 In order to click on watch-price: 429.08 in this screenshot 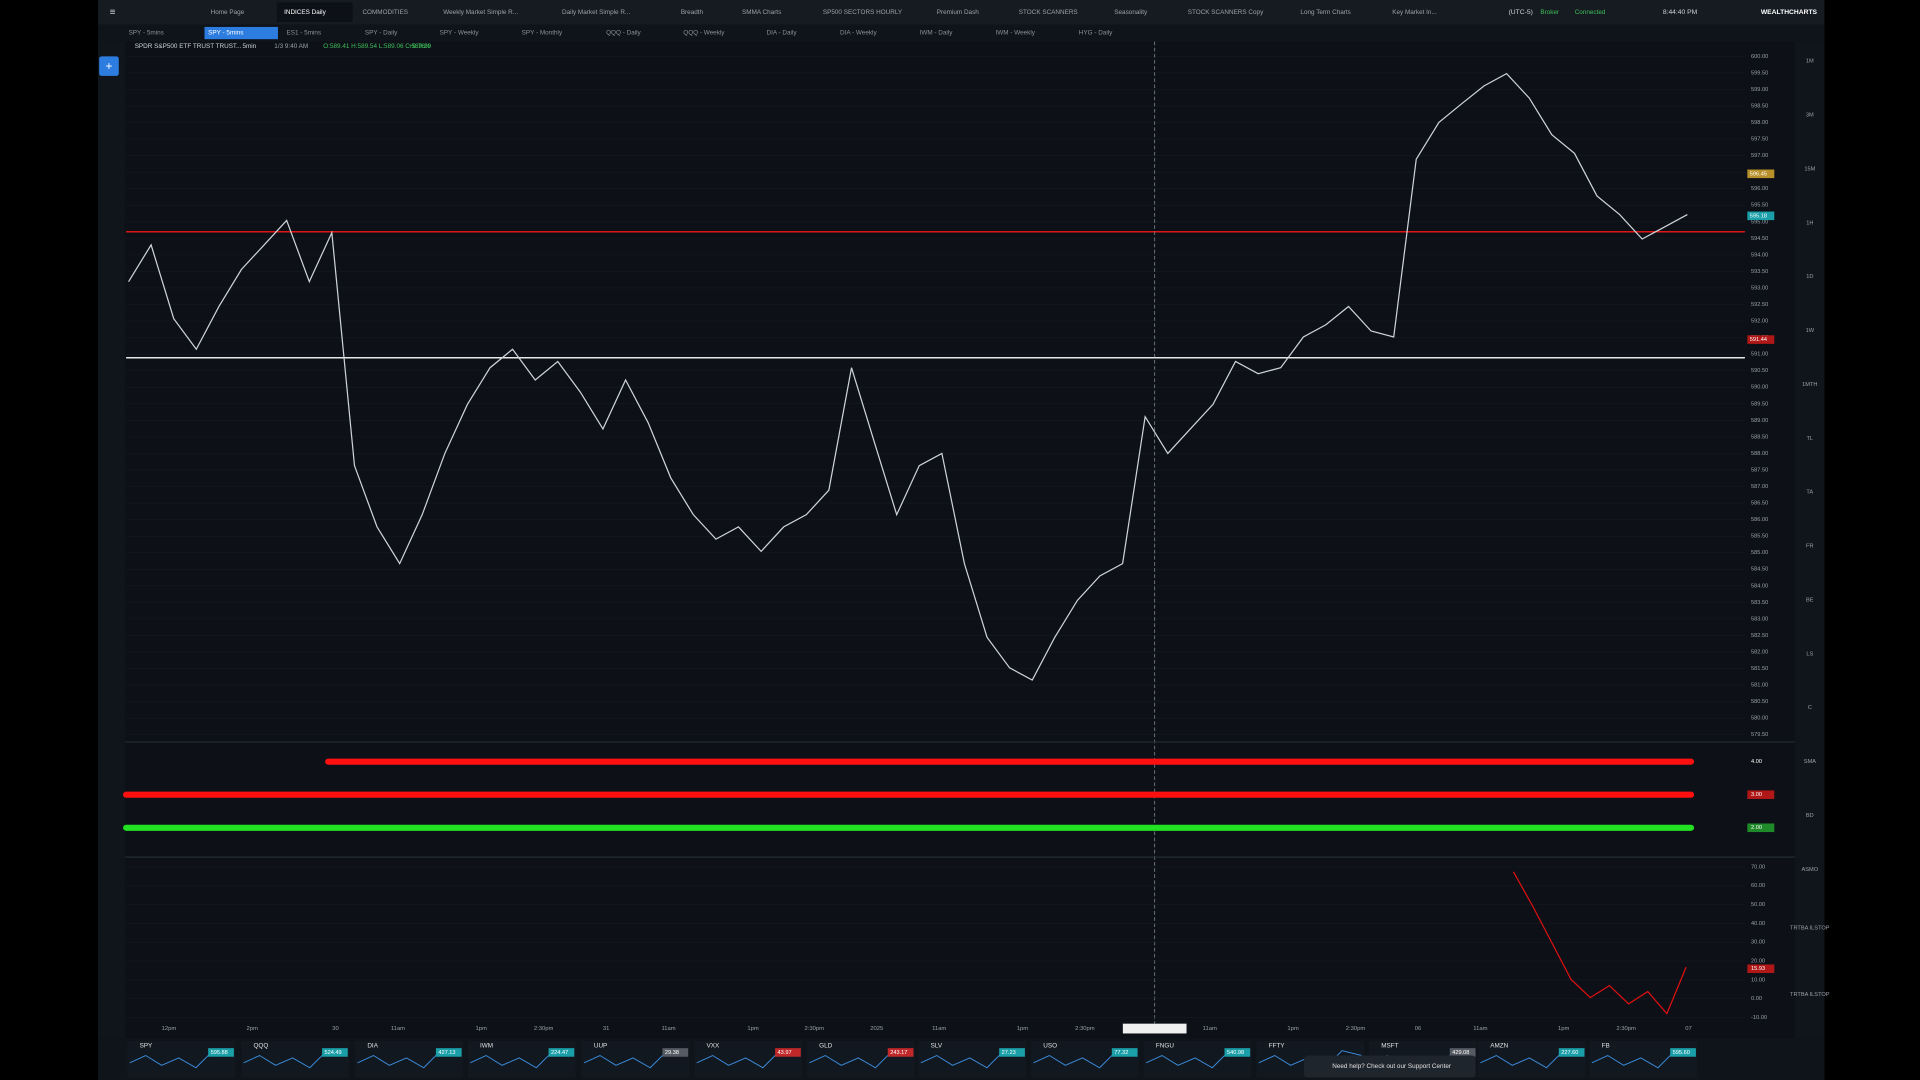, I will do `click(1460, 1053)`.